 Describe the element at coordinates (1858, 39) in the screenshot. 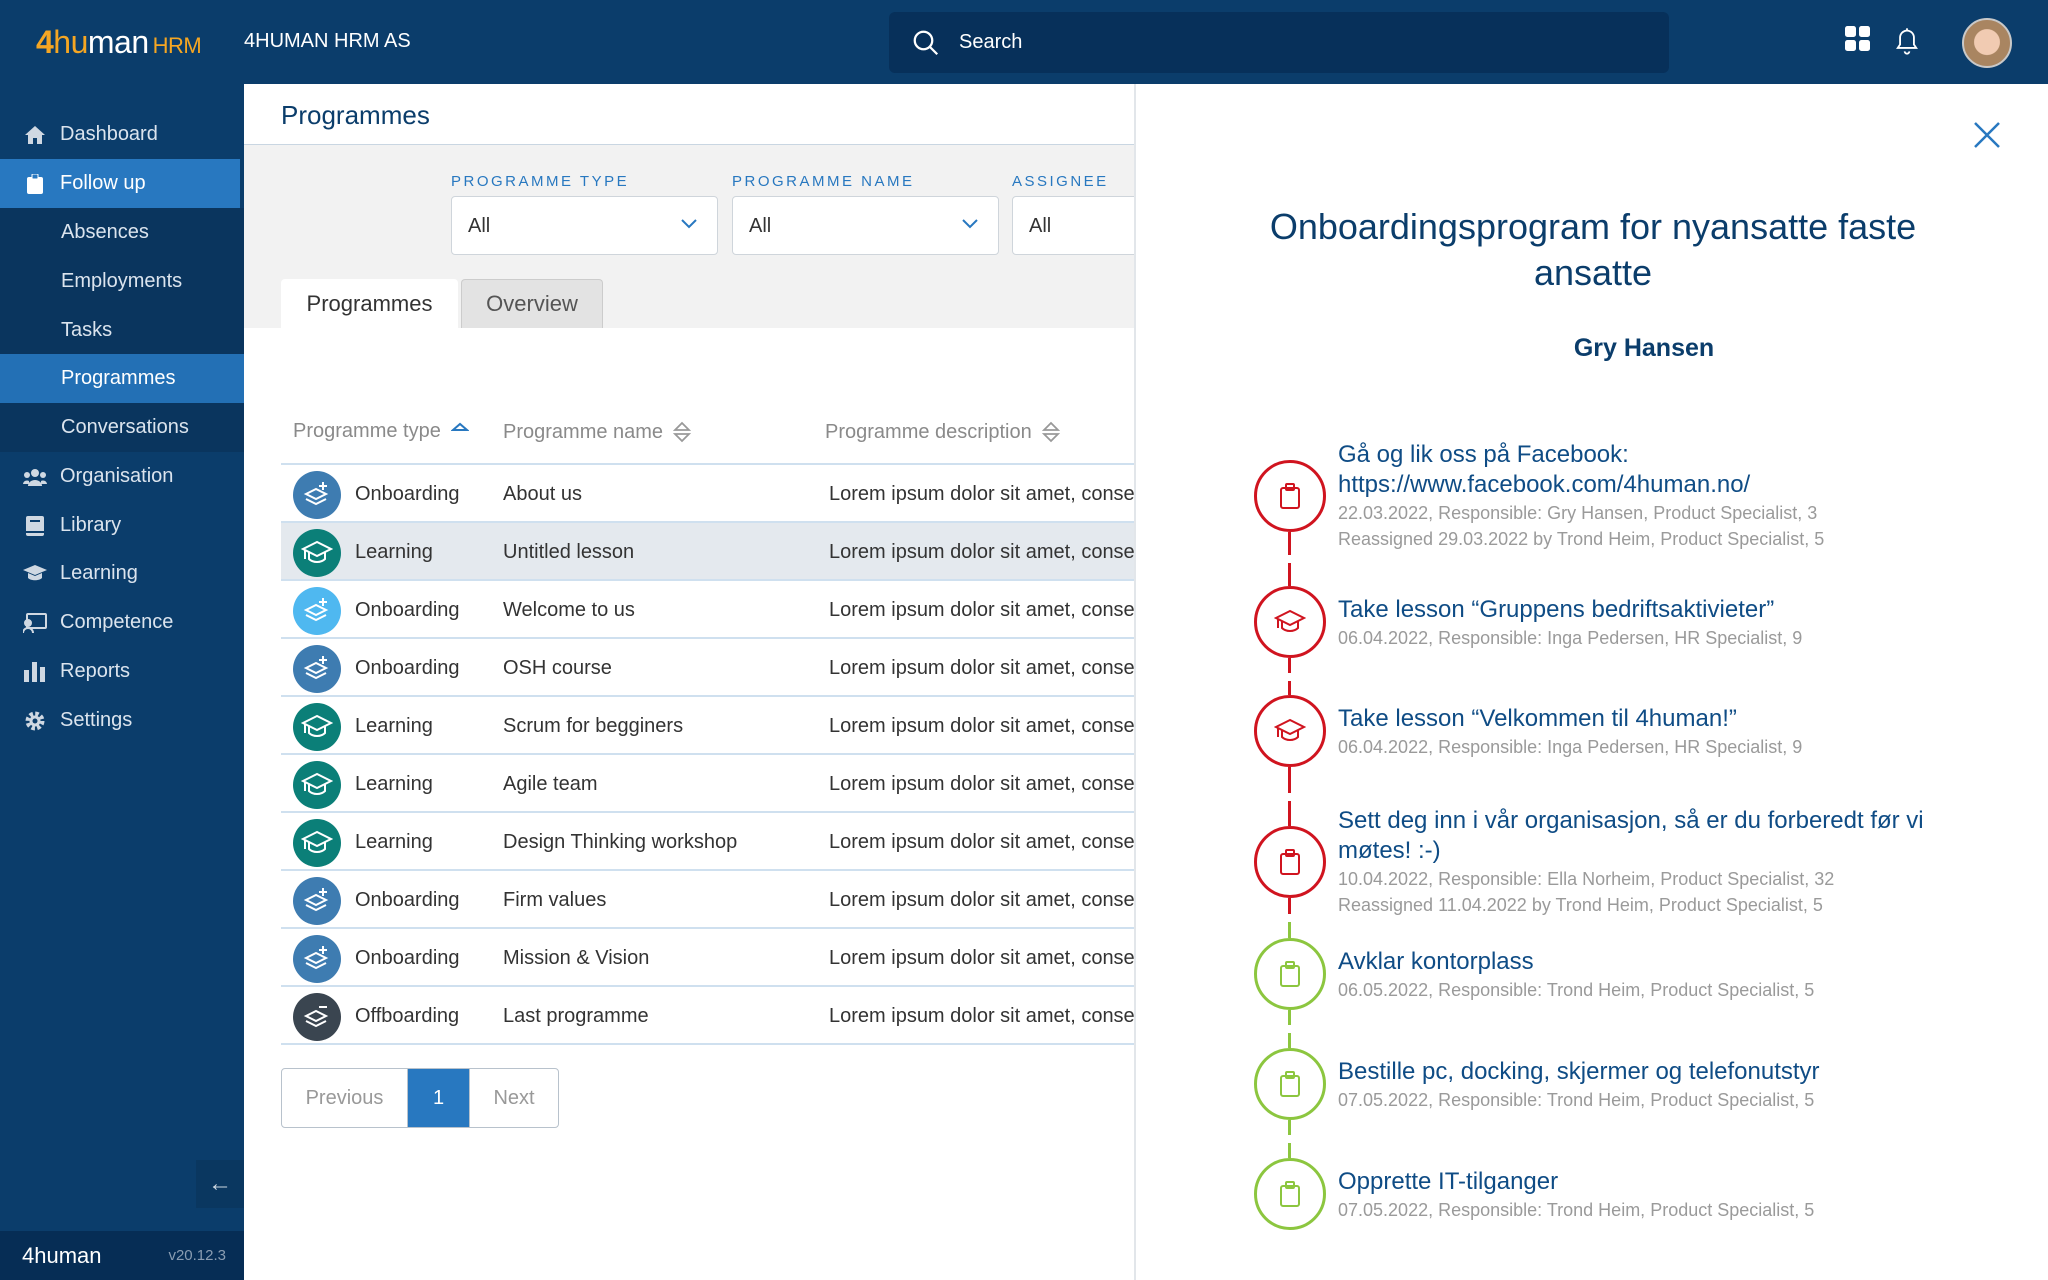

I see `apps-grid-icon` at that location.